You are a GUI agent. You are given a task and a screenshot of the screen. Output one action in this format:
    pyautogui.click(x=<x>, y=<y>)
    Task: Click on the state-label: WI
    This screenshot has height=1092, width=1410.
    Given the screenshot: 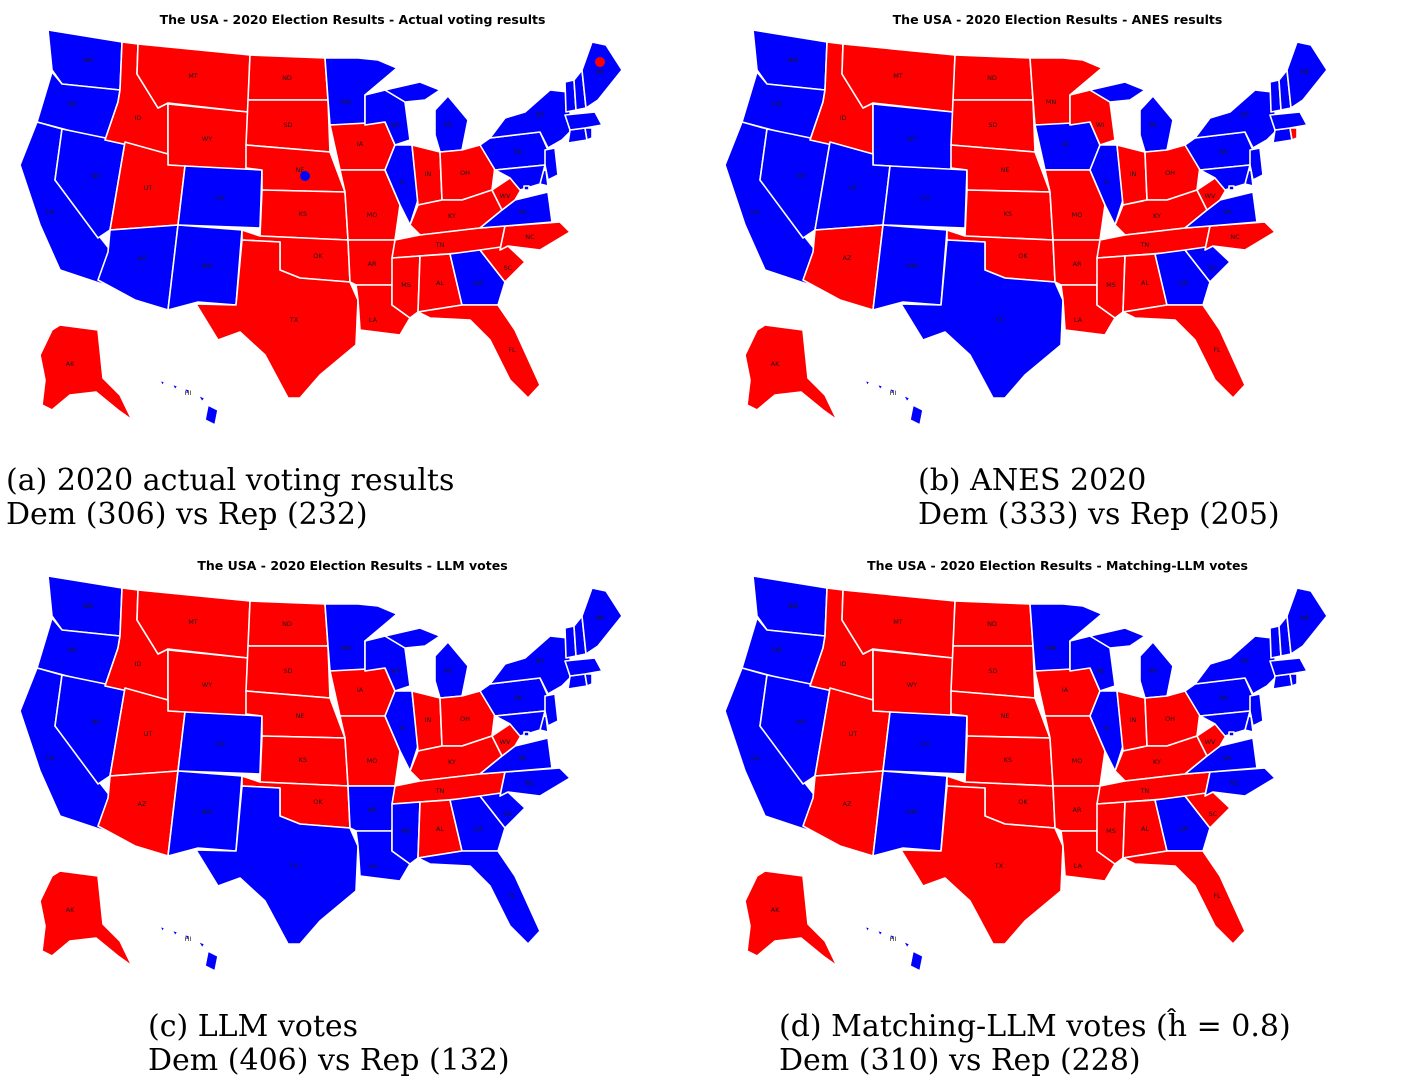 What is the action you would take?
    pyautogui.click(x=395, y=671)
    